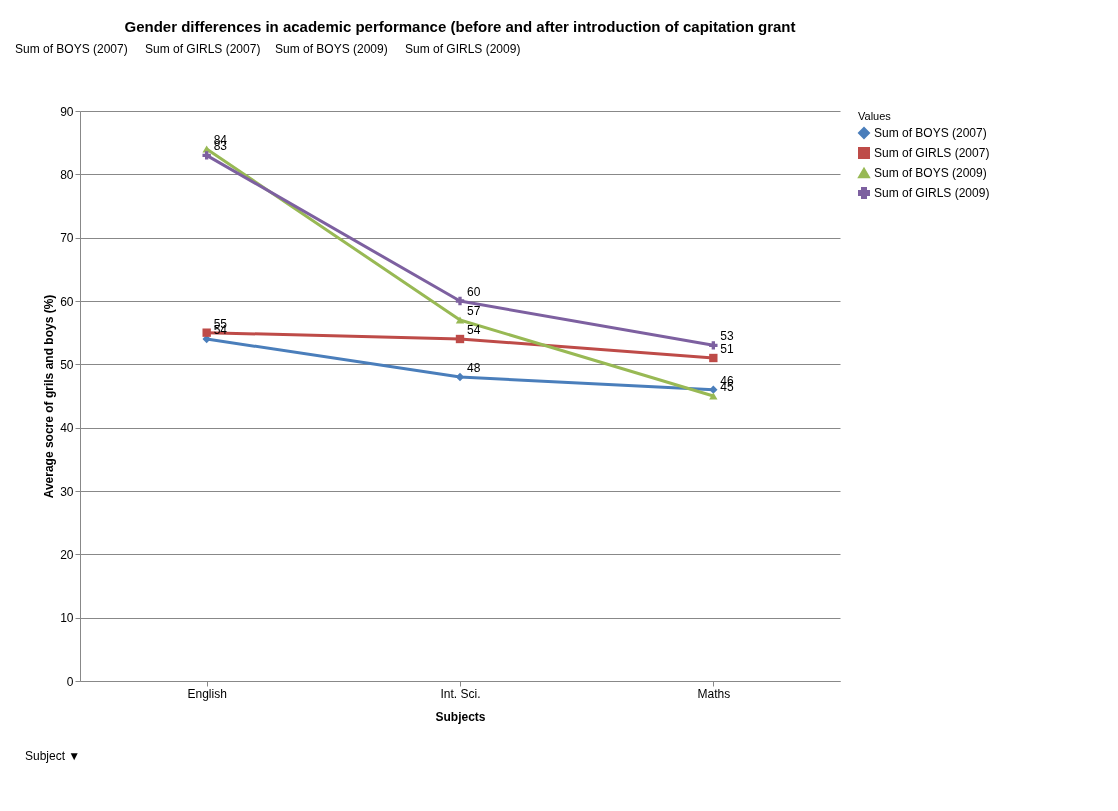  What do you see at coordinates (727, 336) in the screenshot?
I see `data-label: 53` at bounding box center [727, 336].